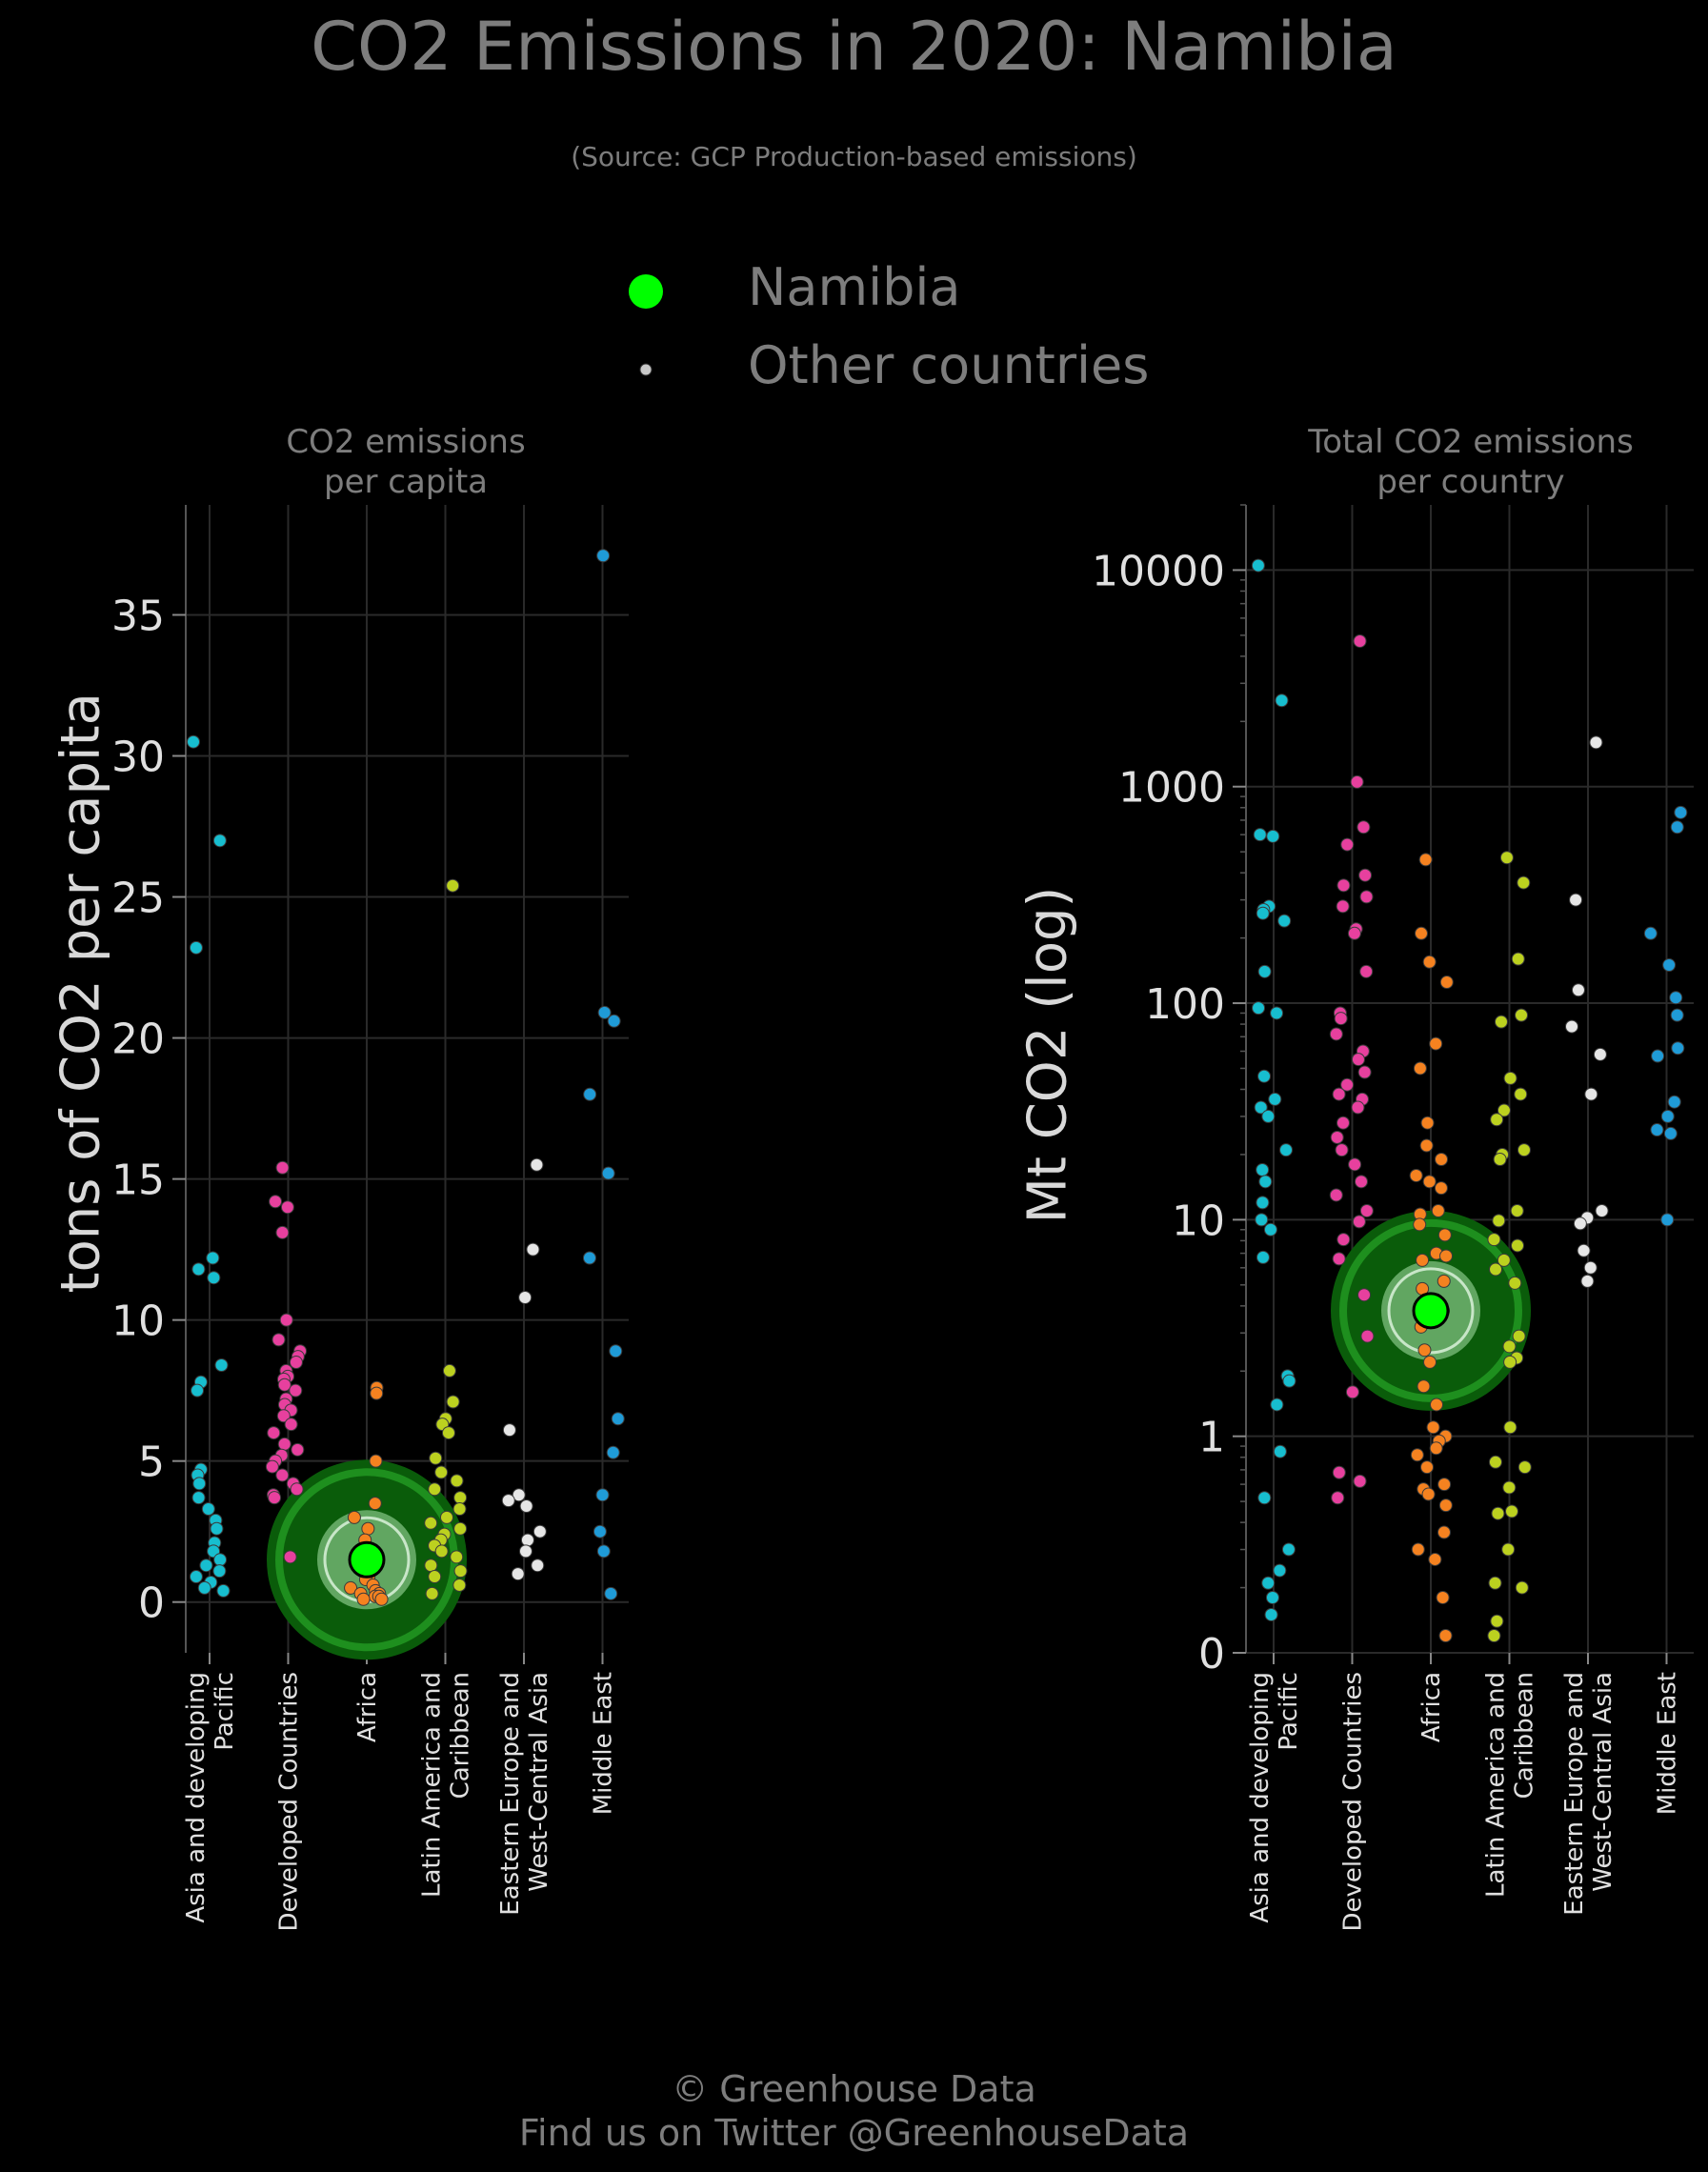 The image size is (1708, 2172). Describe the element at coordinates (138, 616) in the screenshot. I see `y-tick-label: 35` at that location.